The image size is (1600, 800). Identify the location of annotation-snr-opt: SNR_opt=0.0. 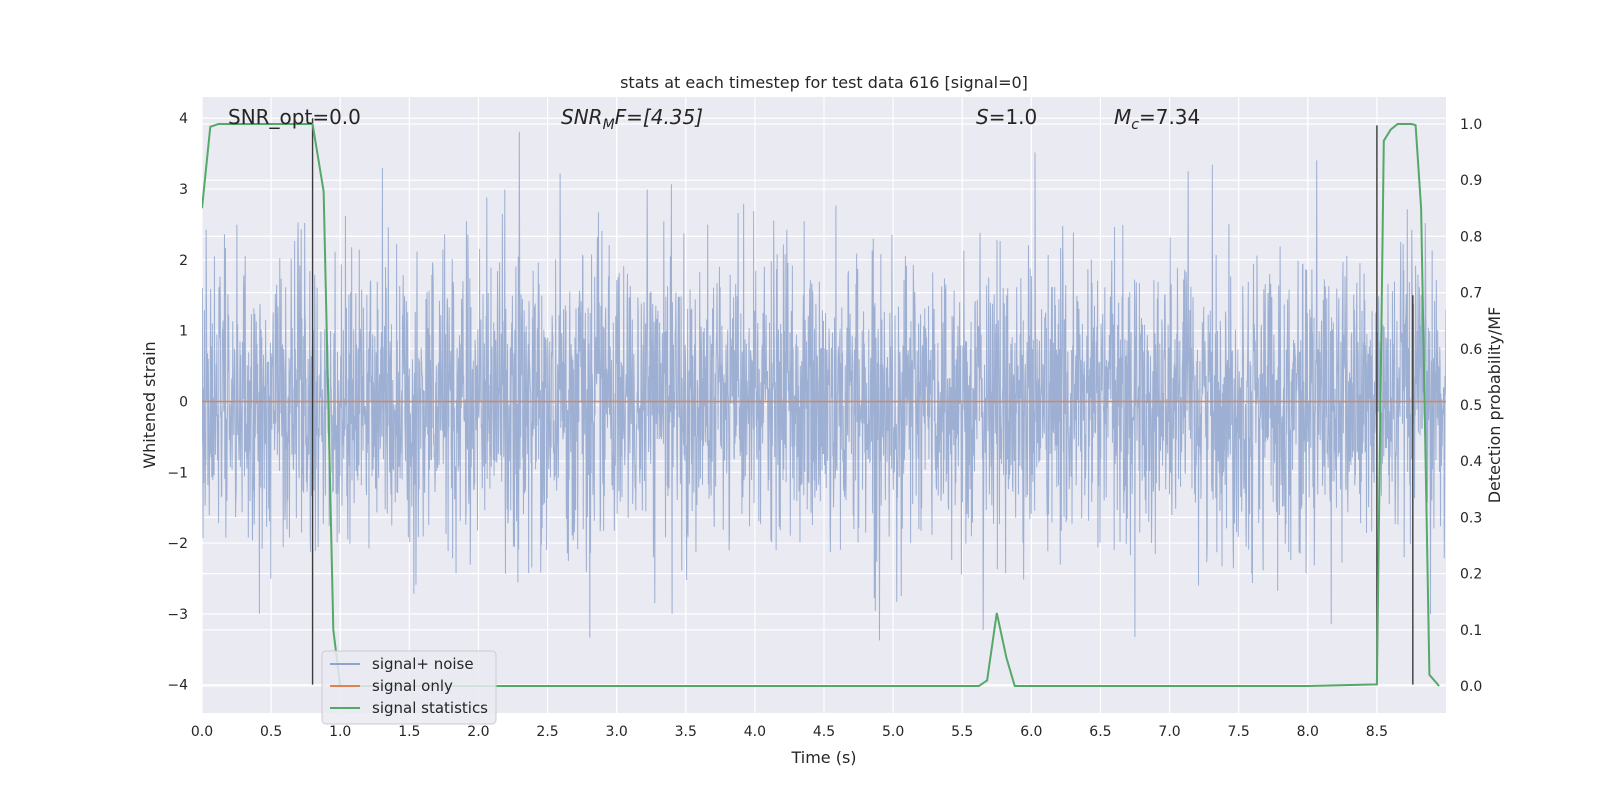
(294, 117).